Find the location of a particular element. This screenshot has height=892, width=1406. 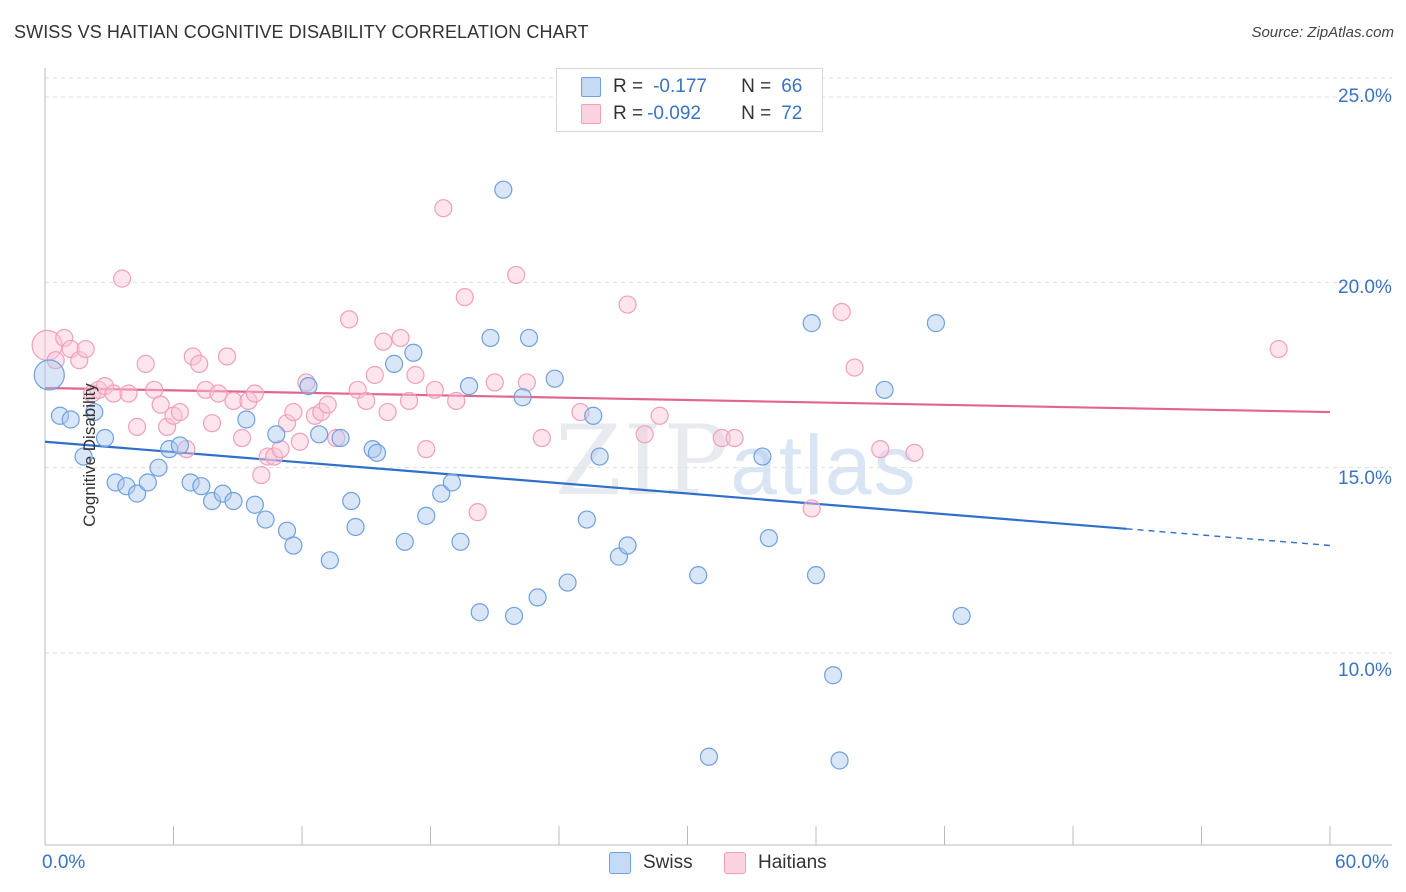

legend-row-swiss: R = -0.177 N = 66 is located at coordinates (691, 87).